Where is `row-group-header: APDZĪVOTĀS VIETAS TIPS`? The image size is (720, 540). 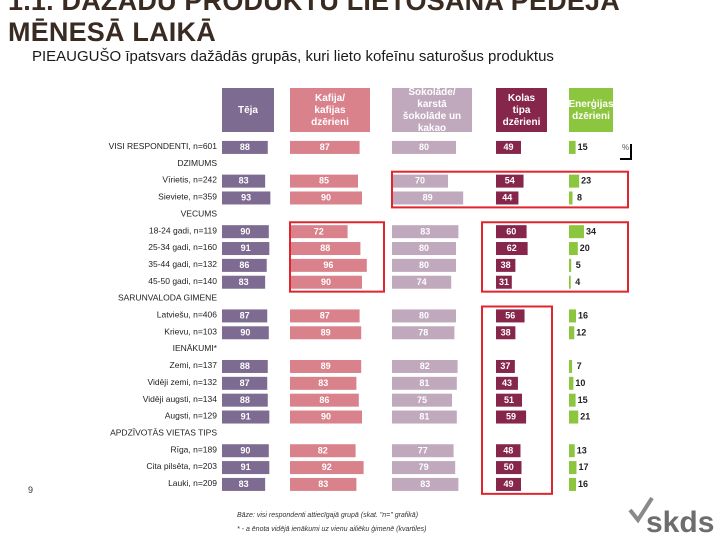 row-group-header: APDZĪVOTĀS VIETAS TIPS is located at coordinates (163, 432).